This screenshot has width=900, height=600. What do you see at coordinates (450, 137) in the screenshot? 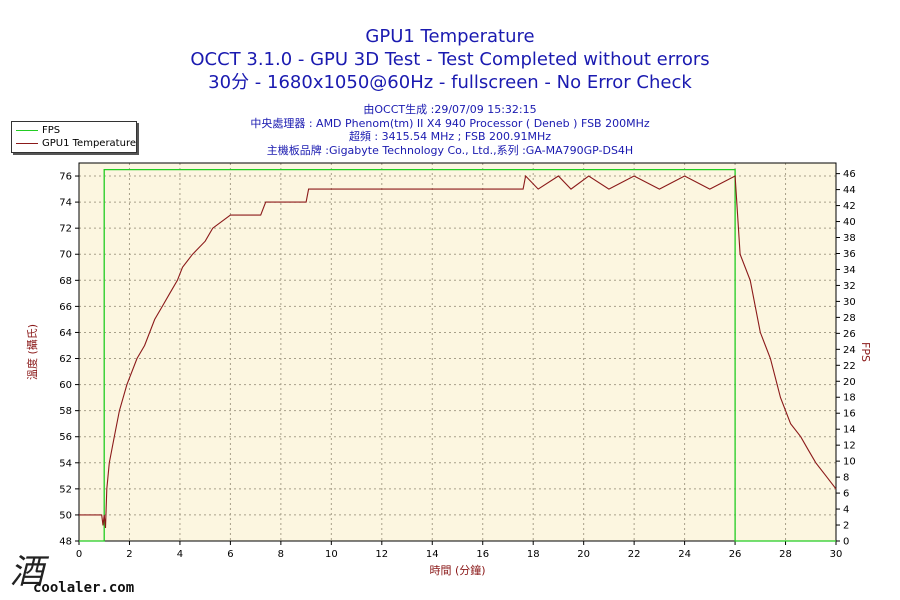
I see `info-clock: 超頻 : 3415.54 MHz ; FSB 200.91MHz` at bounding box center [450, 137].